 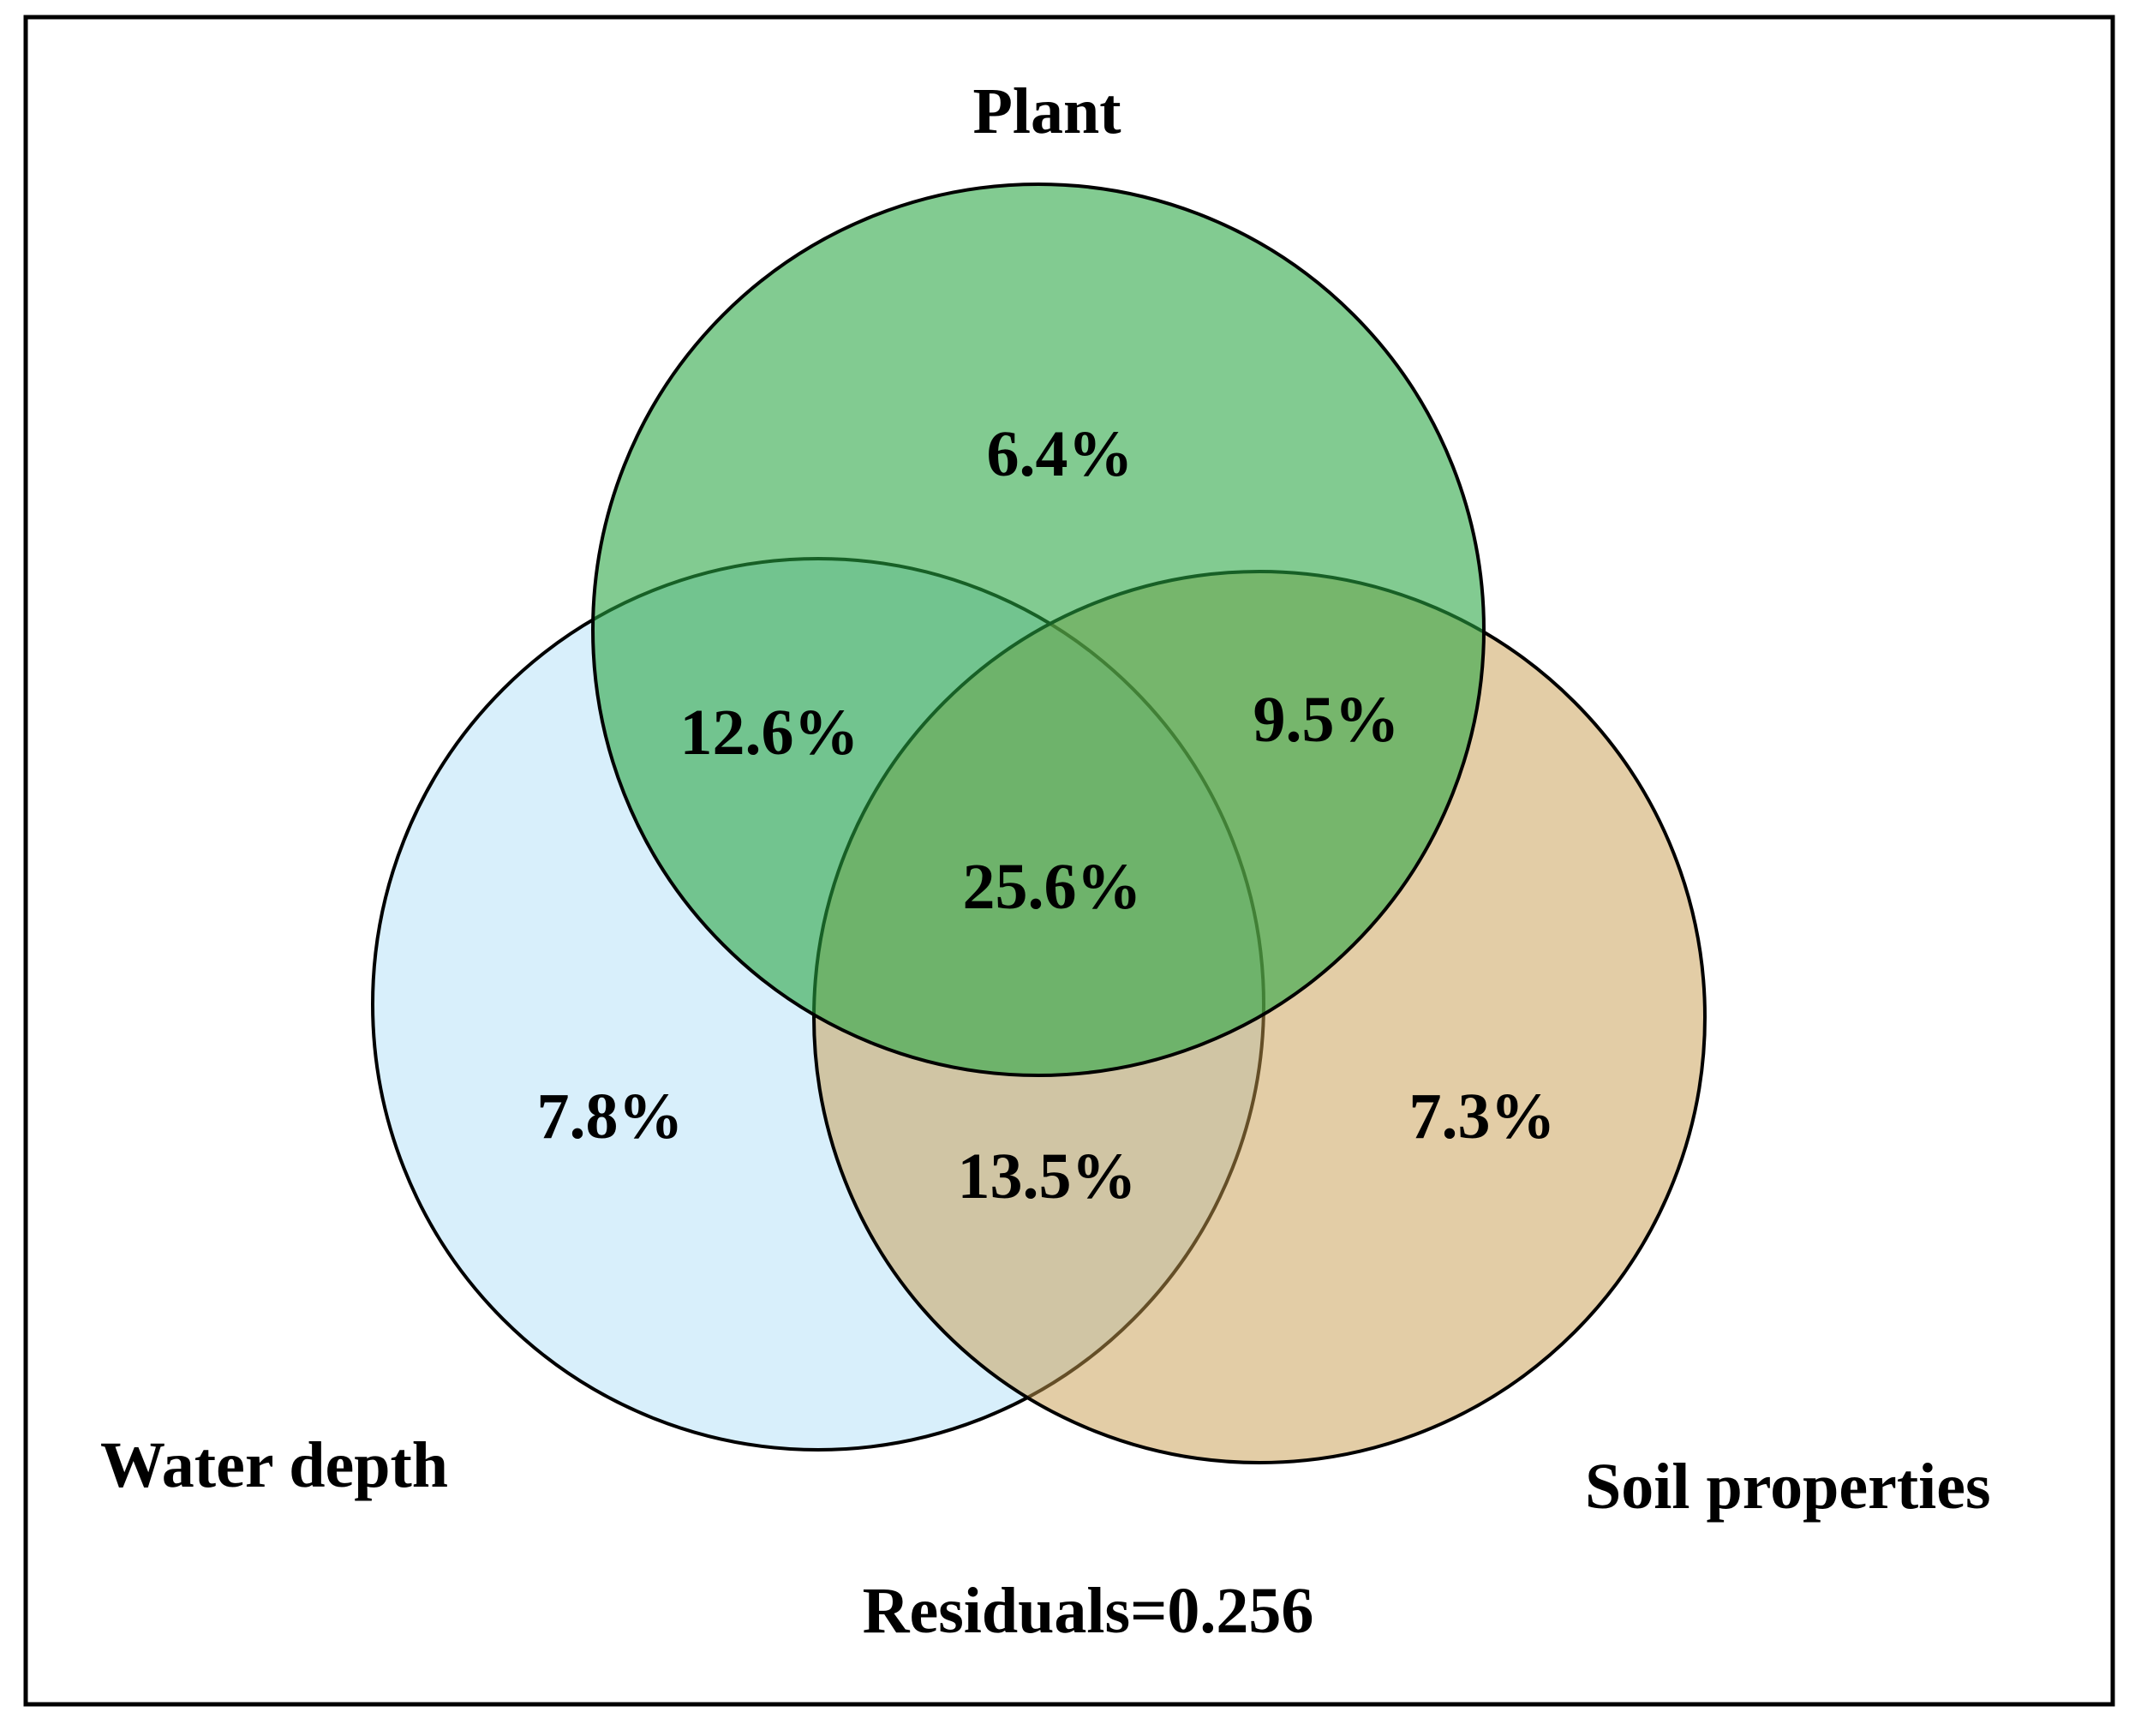 What do you see at coordinates (769, 733) in the screenshot?
I see `plant-water-overlap-value: 12.6%` at bounding box center [769, 733].